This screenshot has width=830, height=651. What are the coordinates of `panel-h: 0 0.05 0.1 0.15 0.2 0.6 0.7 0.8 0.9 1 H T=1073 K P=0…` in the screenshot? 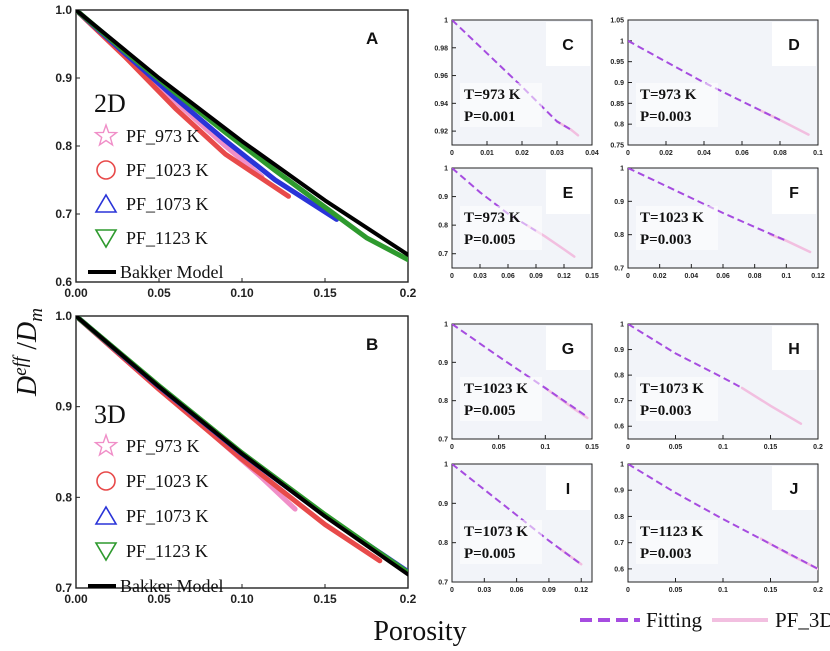 It's located at (718, 387).